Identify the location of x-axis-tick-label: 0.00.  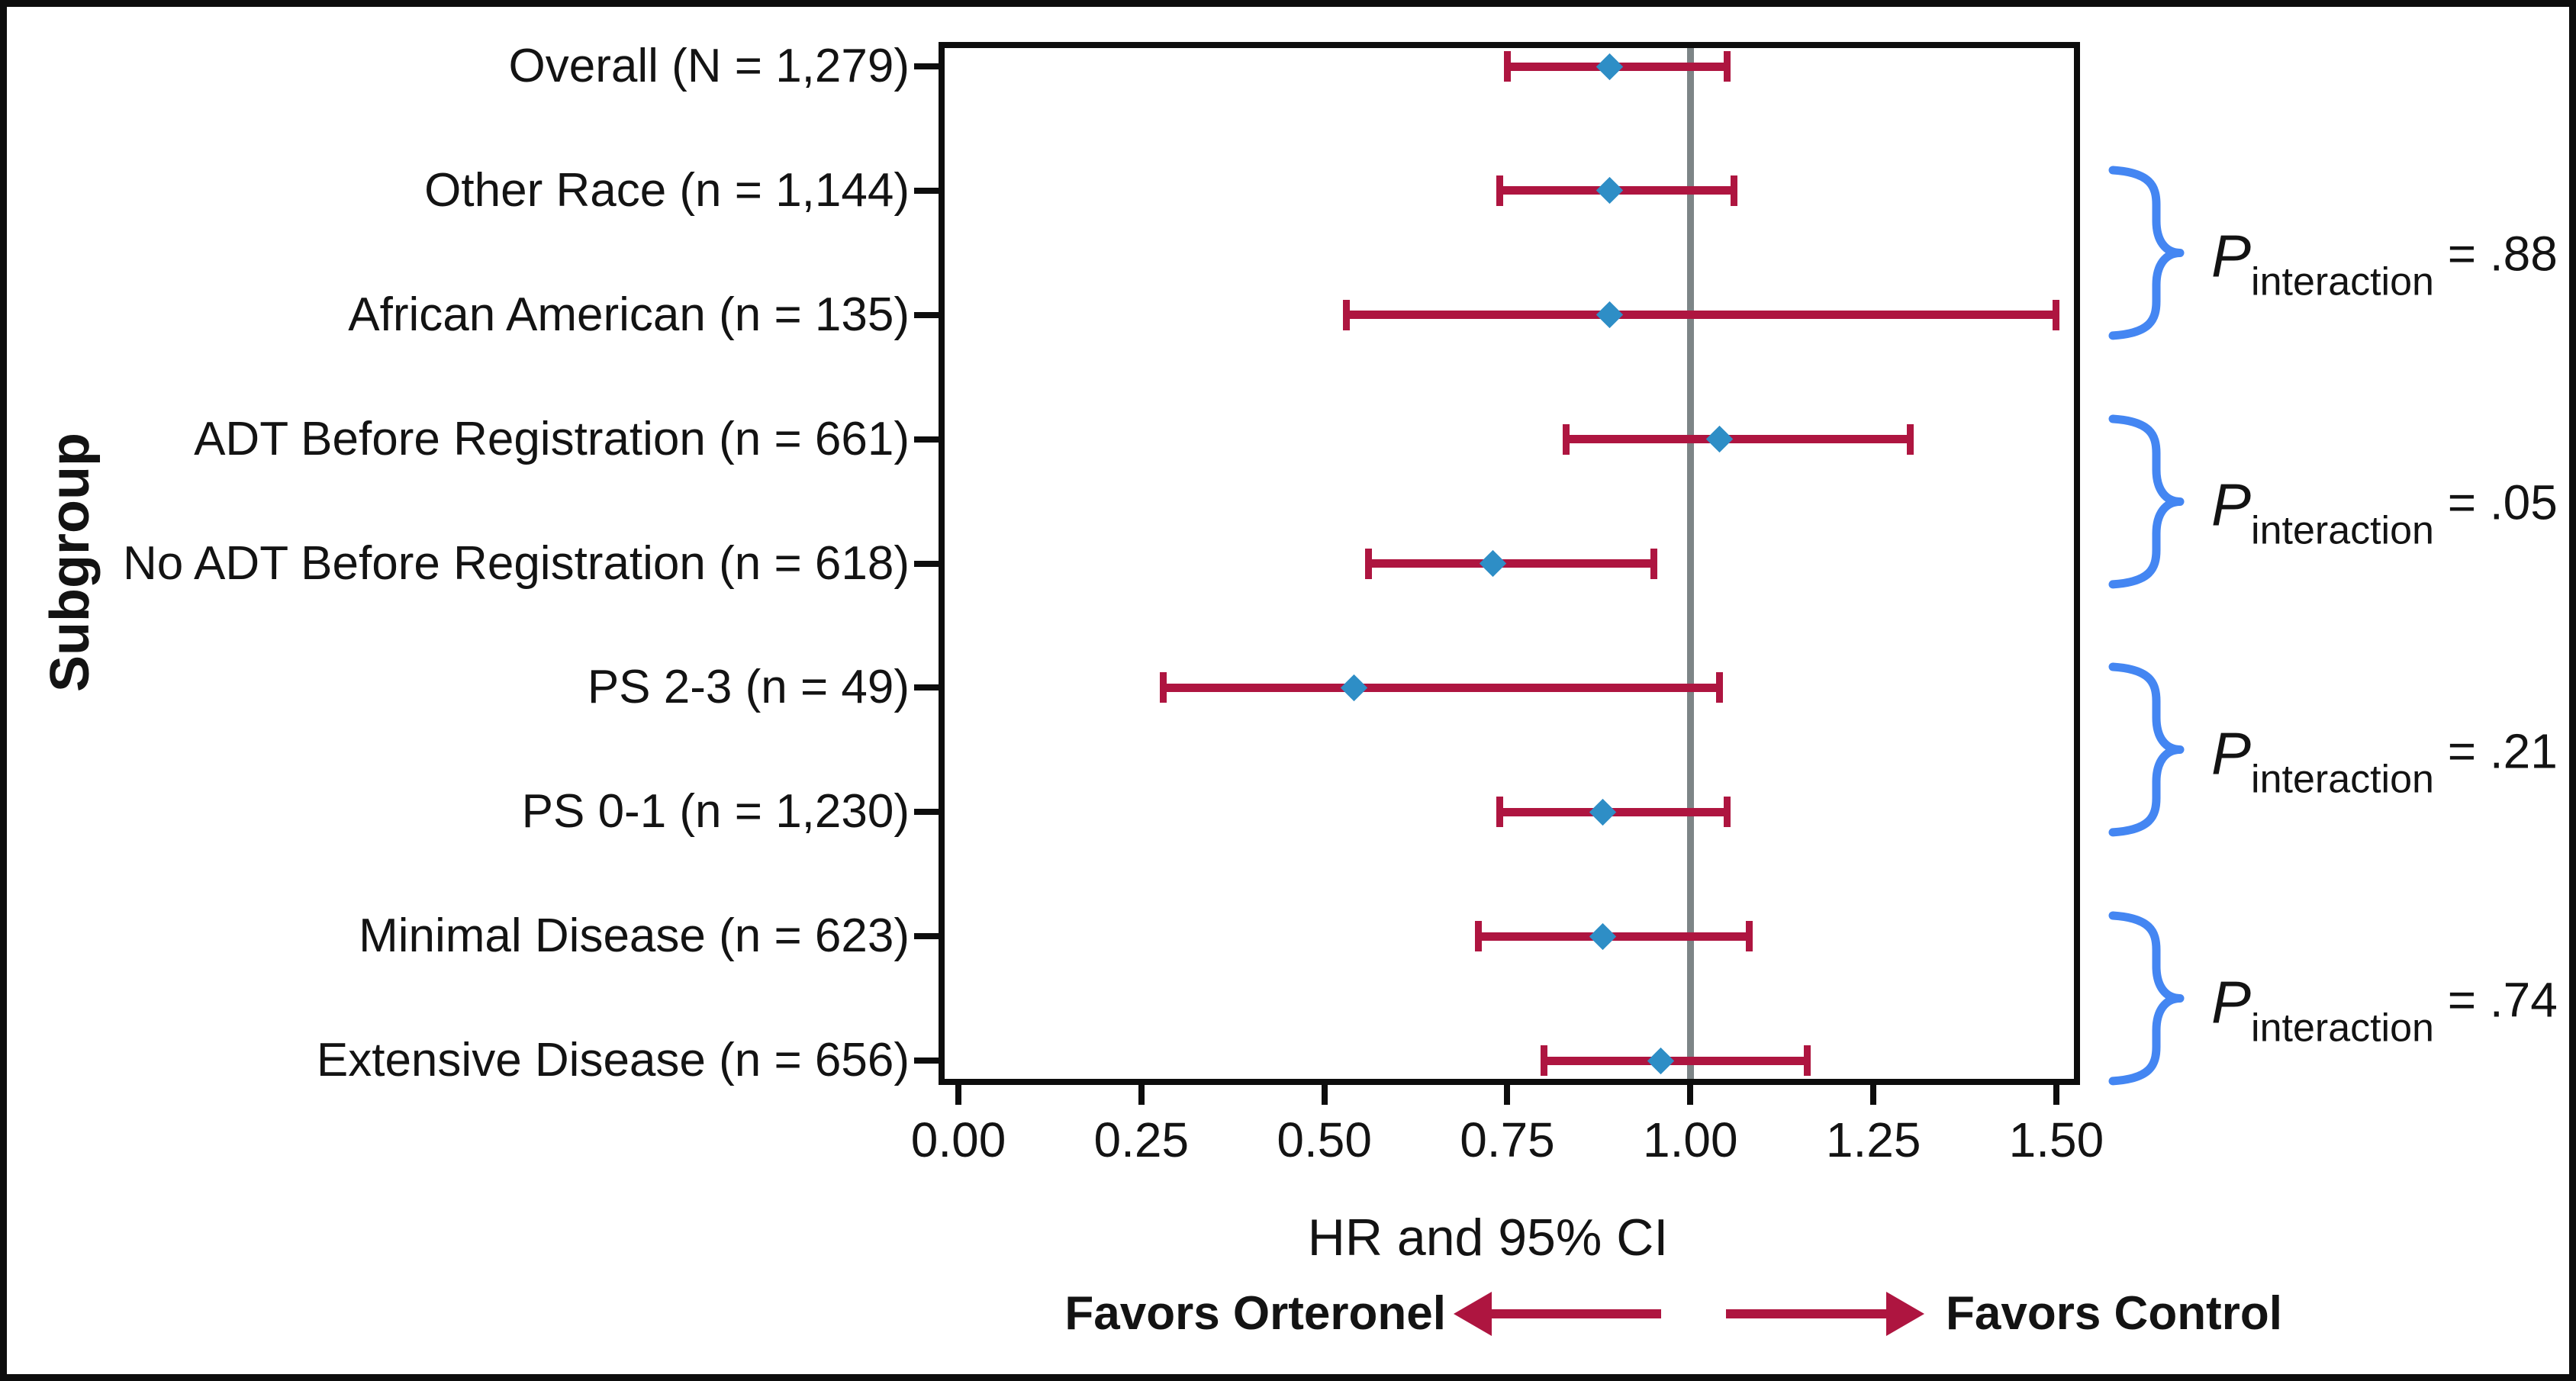
(958, 1139).